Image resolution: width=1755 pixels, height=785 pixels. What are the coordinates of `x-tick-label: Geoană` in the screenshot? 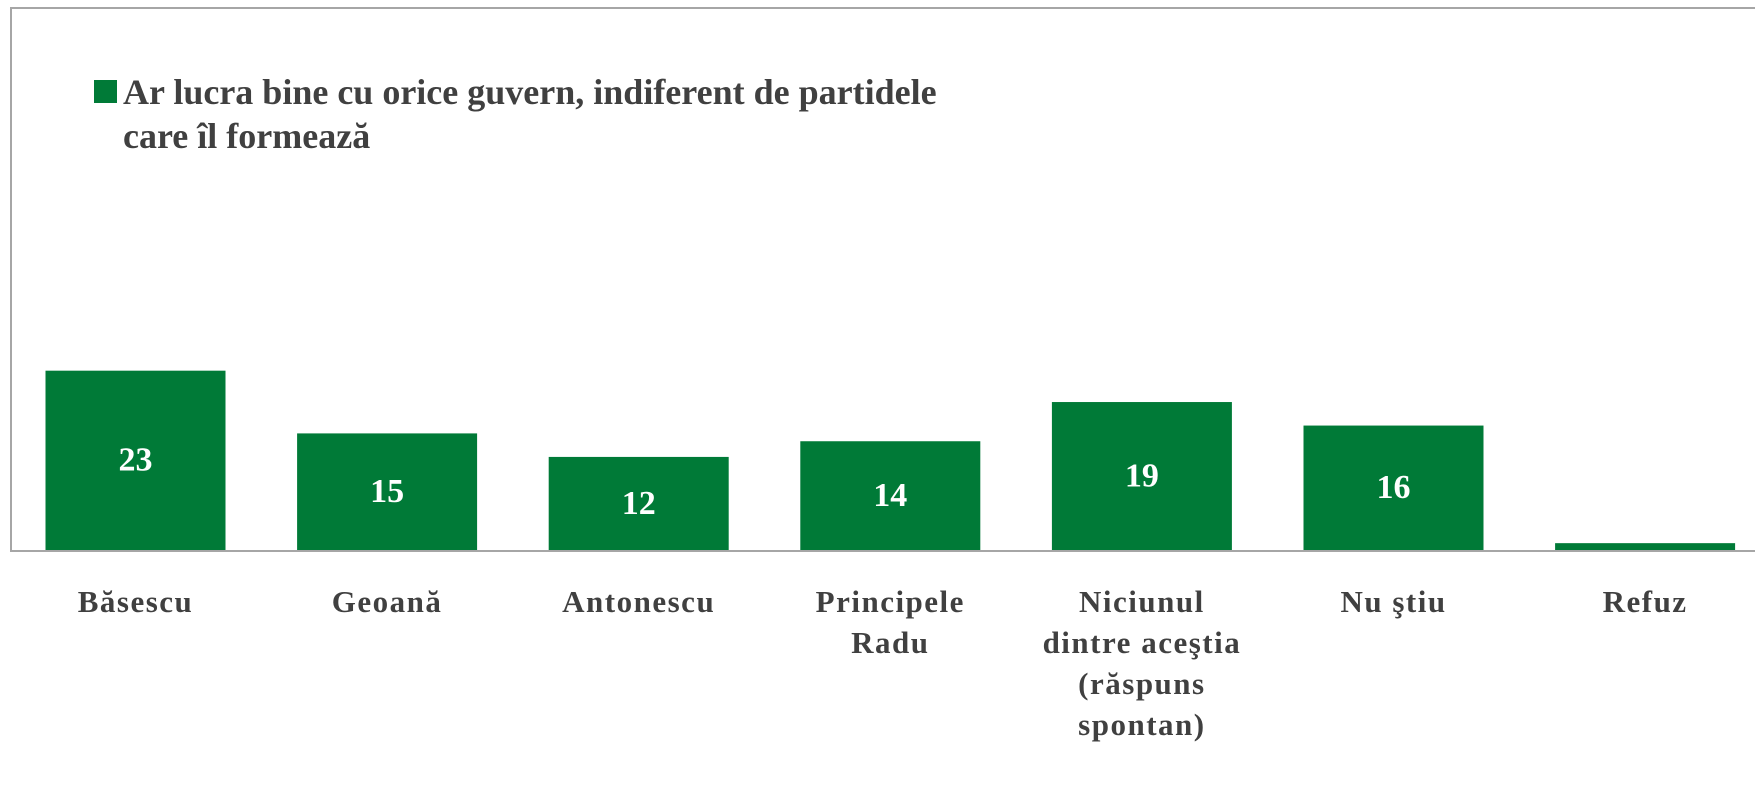 It's located at (387, 601).